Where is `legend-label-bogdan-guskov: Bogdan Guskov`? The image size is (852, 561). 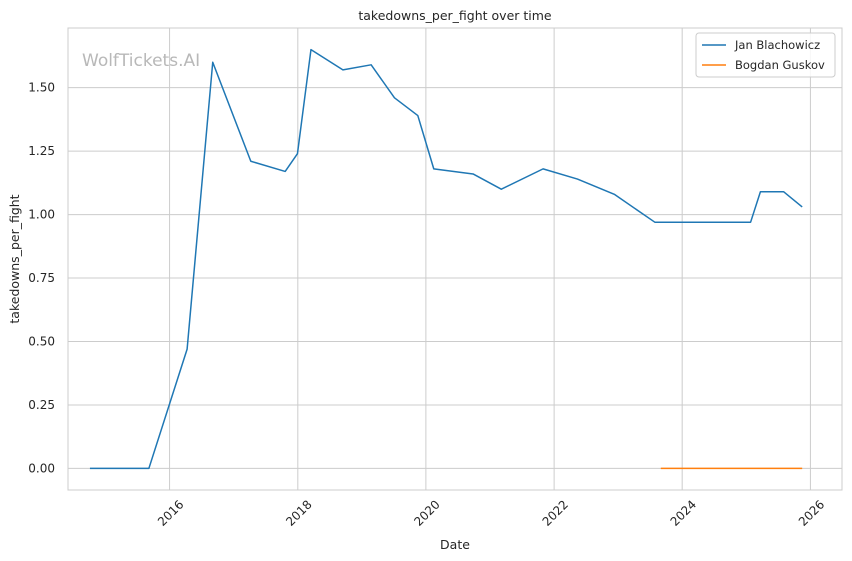 legend-label-bogdan-guskov: Bogdan Guskov is located at coordinates (780, 65).